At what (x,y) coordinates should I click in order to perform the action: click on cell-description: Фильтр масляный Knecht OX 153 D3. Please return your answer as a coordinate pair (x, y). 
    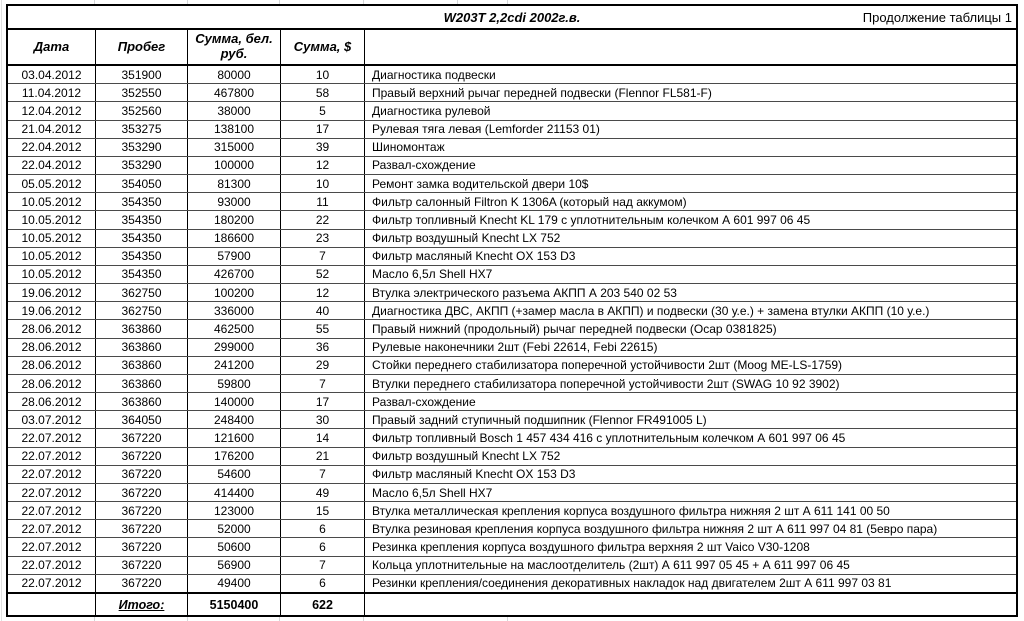
    Looking at the image, I should click on (474, 256).